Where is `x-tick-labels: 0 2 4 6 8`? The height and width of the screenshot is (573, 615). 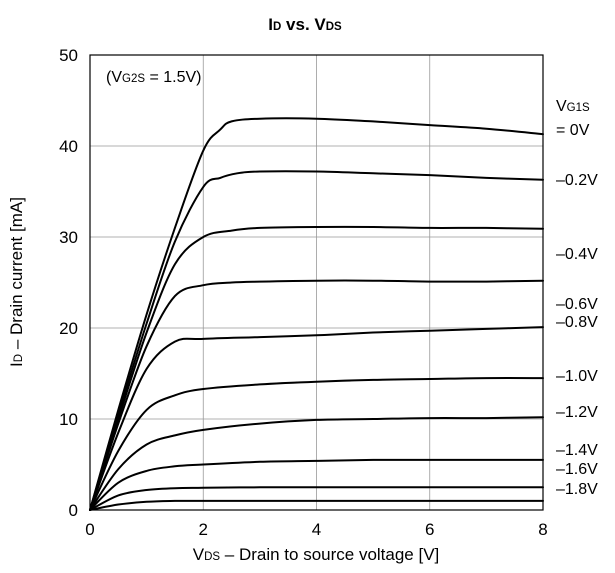
x-tick-labels: 0 2 4 6 8 is located at coordinates (316, 529).